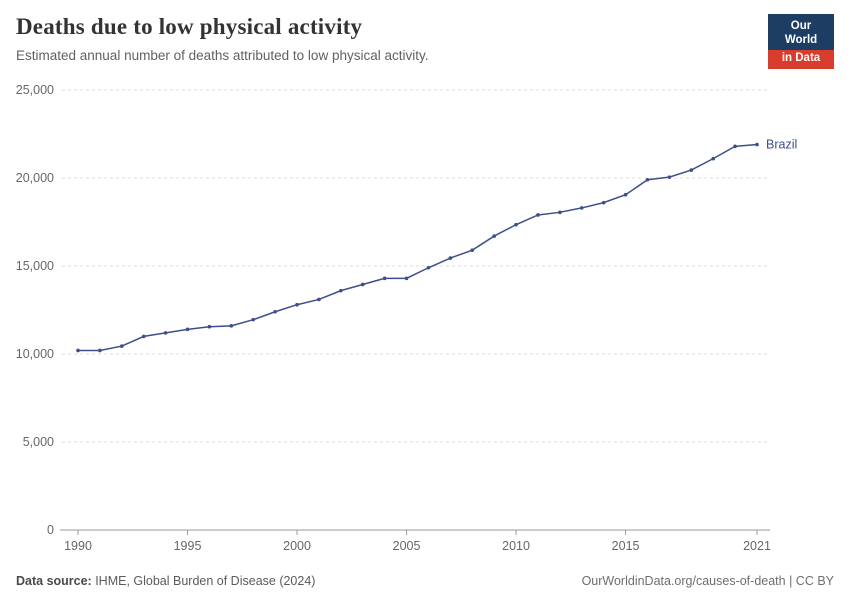 The height and width of the screenshot is (600, 850). Describe the element at coordinates (35, 266) in the screenshot. I see `y-tick-label: 15,000` at that location.